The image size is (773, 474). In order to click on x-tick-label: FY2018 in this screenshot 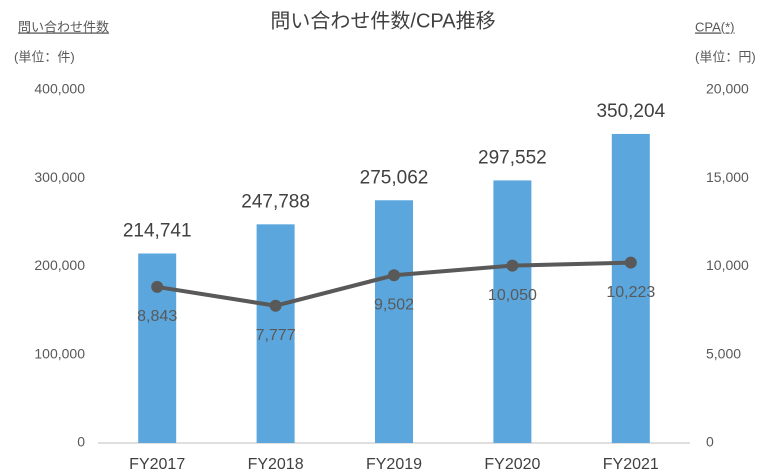, I will do `click(276, 464)`.